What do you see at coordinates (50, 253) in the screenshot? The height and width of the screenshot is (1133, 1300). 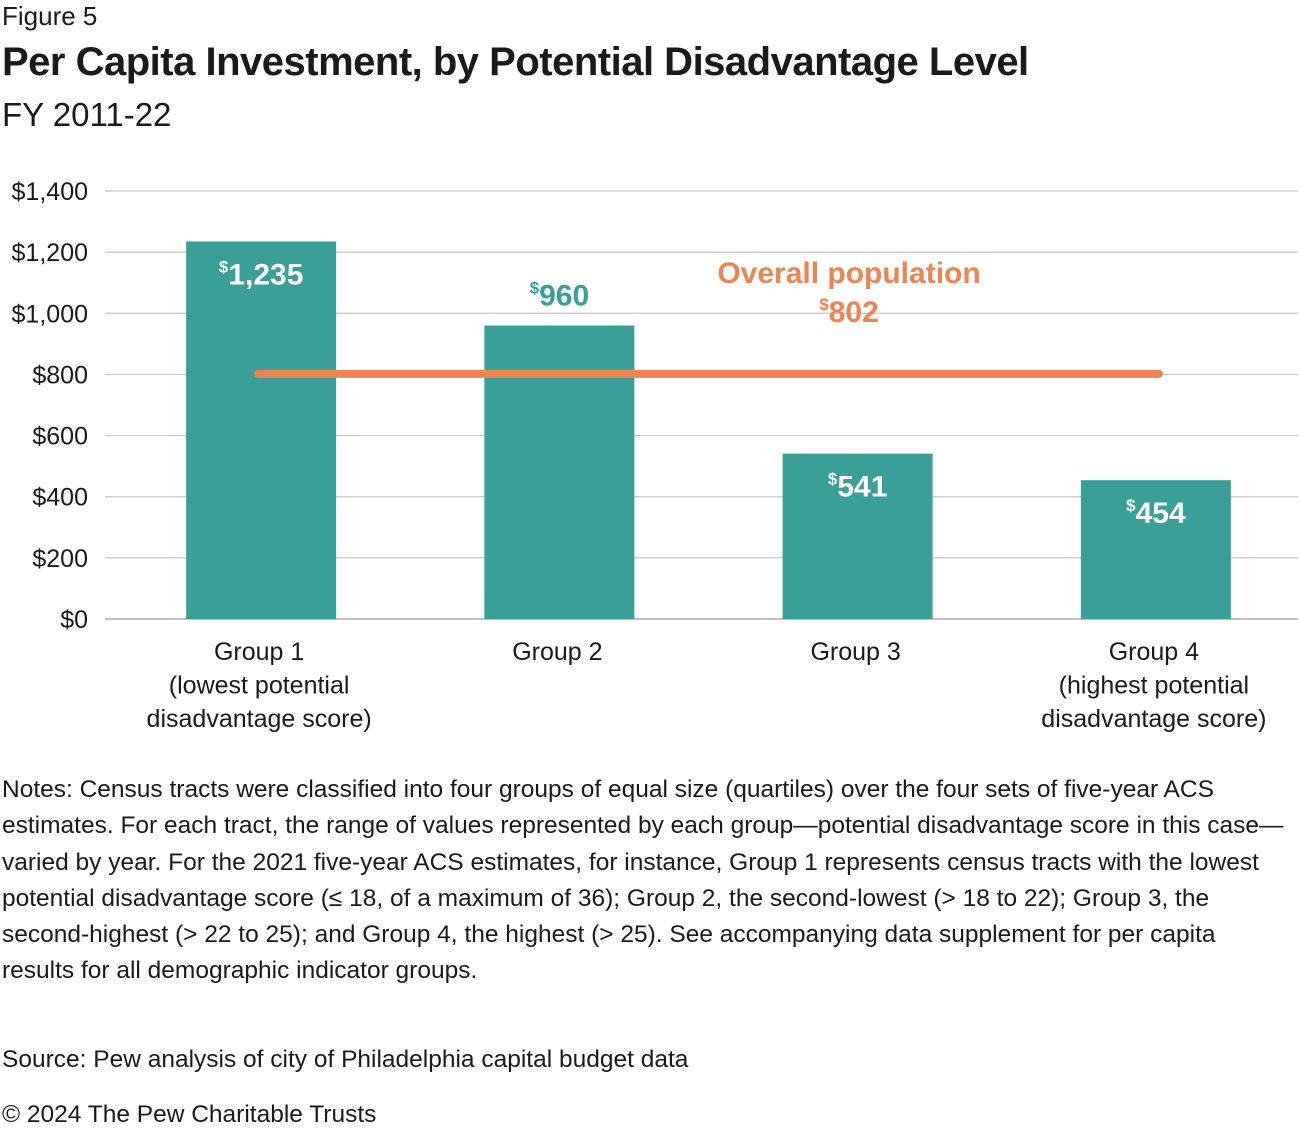 I see `y-tick-label: $1,200` at bounding box center [50, 253].